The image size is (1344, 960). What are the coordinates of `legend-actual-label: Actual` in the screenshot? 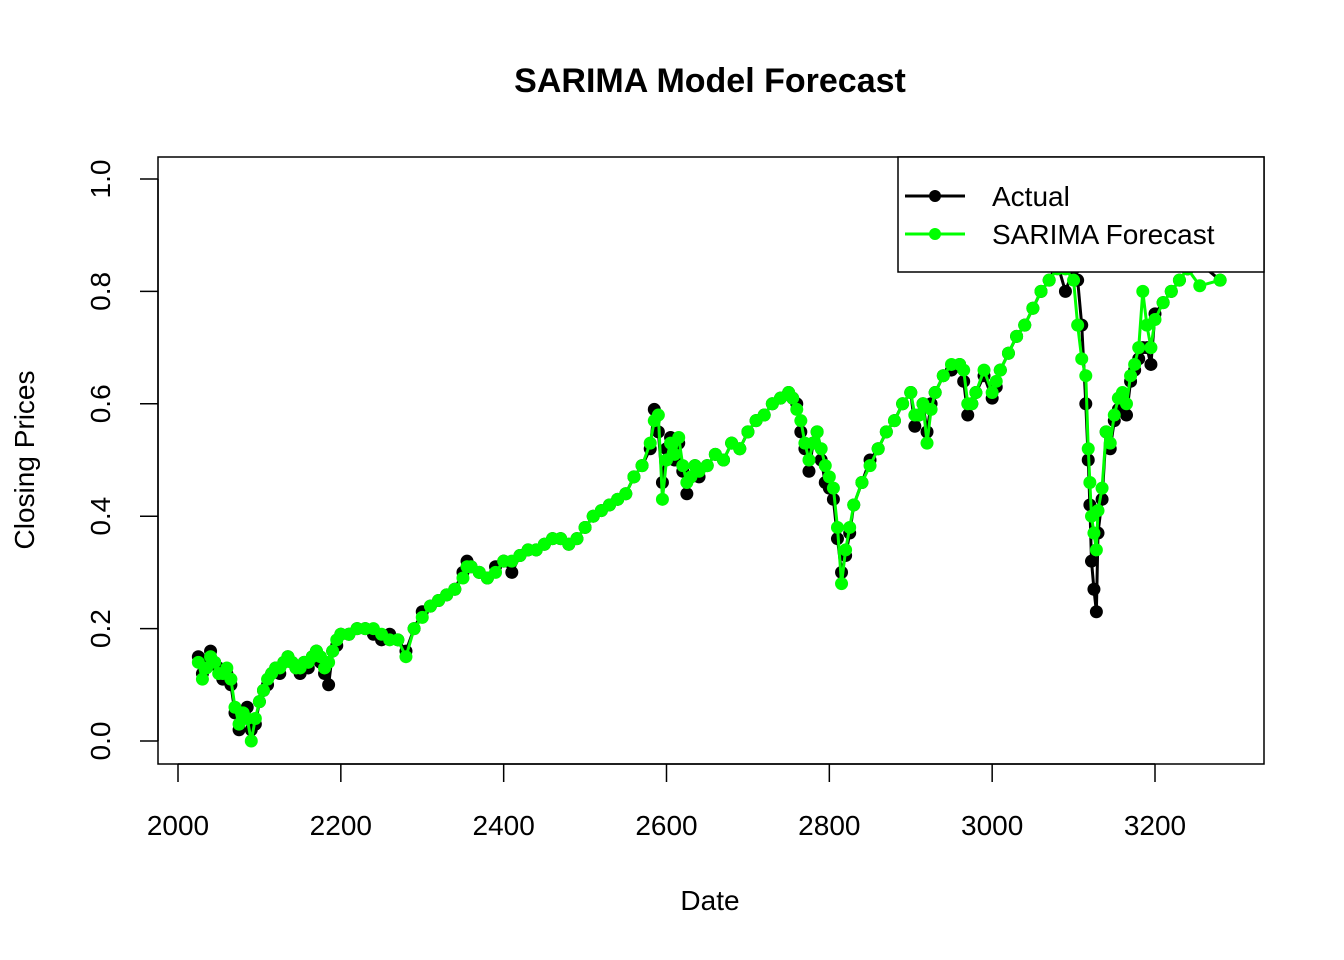 It's located at (1031, 196).